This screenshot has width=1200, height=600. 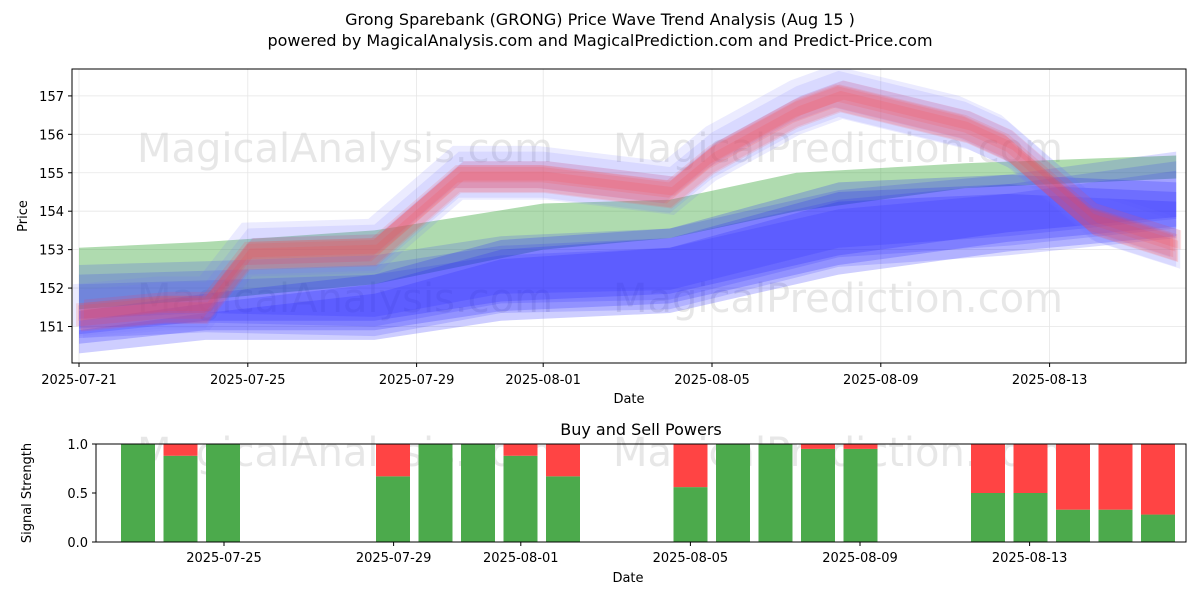 I want to click on y-axis-label: Price, so click(x=23, y=216).